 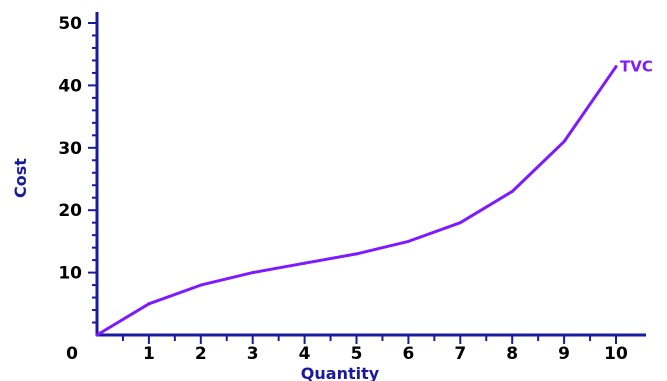 I want to click on x-tick-label: 8, so click(x=512, y=354).